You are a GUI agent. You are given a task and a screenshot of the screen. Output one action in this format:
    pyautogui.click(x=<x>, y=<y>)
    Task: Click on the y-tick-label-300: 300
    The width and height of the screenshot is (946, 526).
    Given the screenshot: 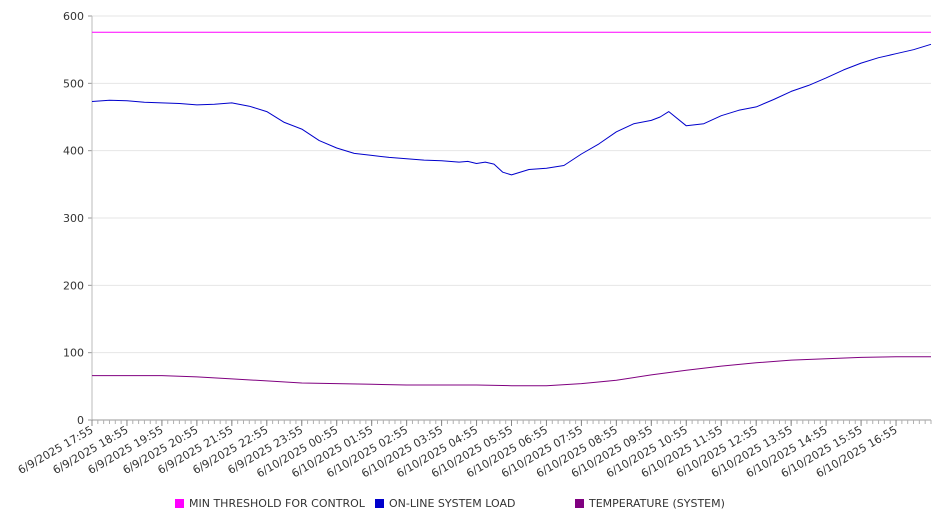 What is the action you would take?
    pyautogui.click(x=73, y=218)
    